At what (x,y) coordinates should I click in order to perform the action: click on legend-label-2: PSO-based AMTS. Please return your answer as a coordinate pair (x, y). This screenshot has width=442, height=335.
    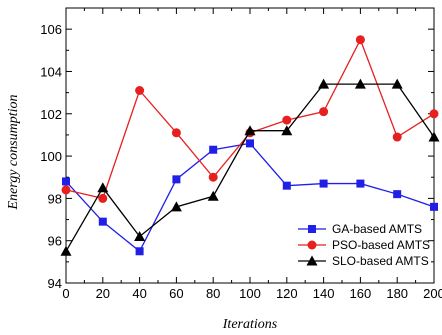
    Looking at the image, I should click on (381, 245).